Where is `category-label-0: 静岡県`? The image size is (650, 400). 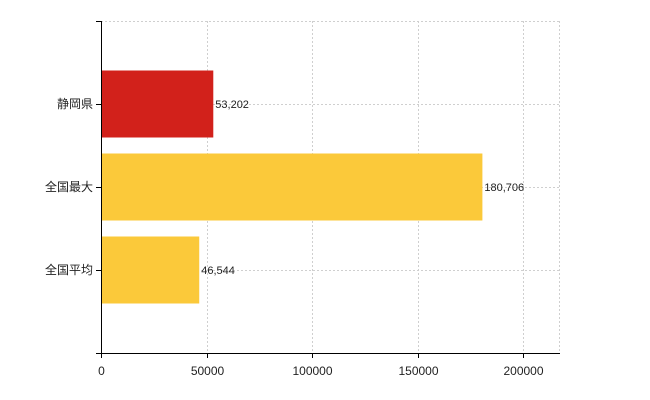
category-label-0: 静岡県 is located at coordinates (75, 104).